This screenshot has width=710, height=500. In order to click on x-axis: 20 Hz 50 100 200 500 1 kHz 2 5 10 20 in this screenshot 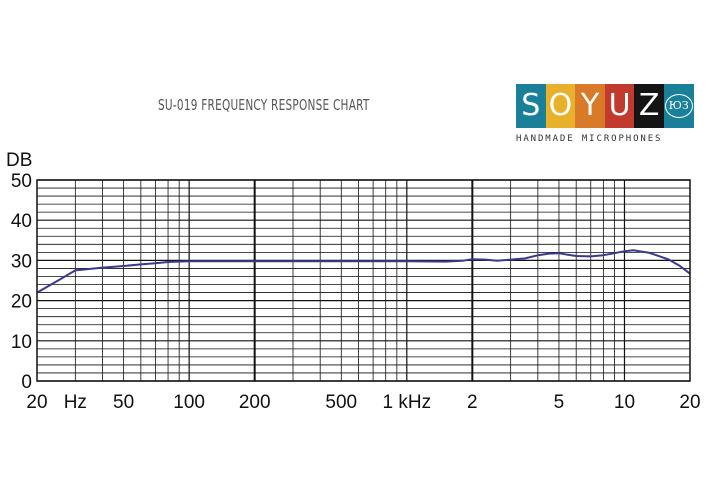, I will do `click(363, 402)`.